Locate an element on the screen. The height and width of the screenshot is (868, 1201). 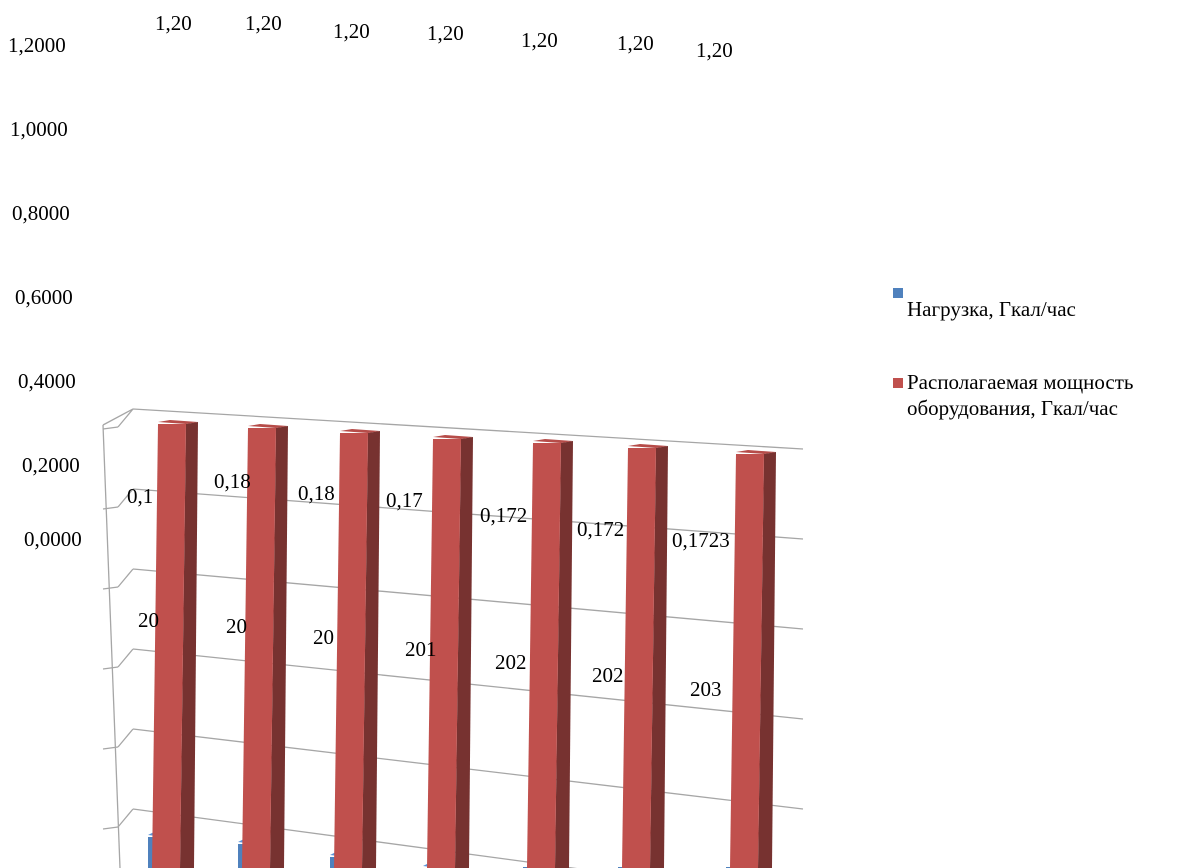
category-labels: 20 20 20 201 202 202 203 is located at coordinates (430, 654).